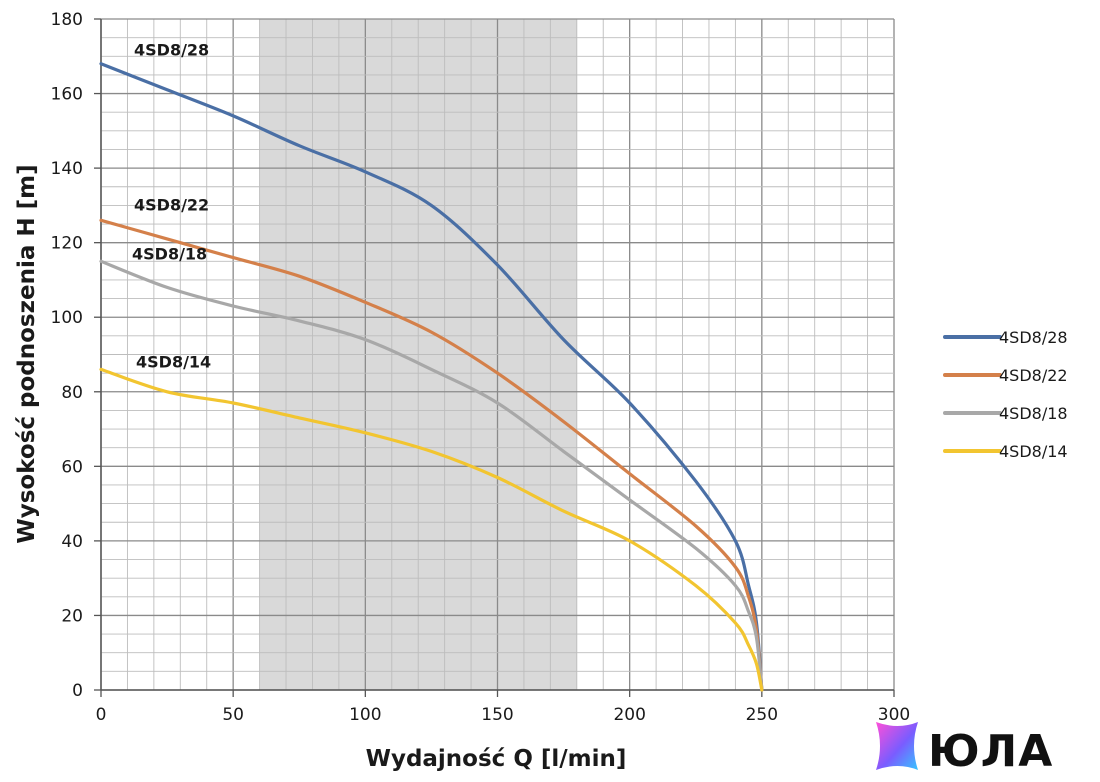  What do you see at coordinates (1005, 394) in the screenshot?
I see `chart-legend: 4SD8/28 4SD8/22 4SD8/18 4SD8/14` at bounding box center [1005, 394].